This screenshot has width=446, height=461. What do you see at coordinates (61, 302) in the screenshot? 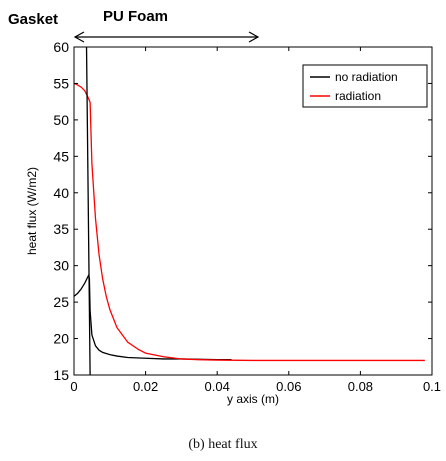
I see `y-tick-label: 25` at bounding box center [61, 302].